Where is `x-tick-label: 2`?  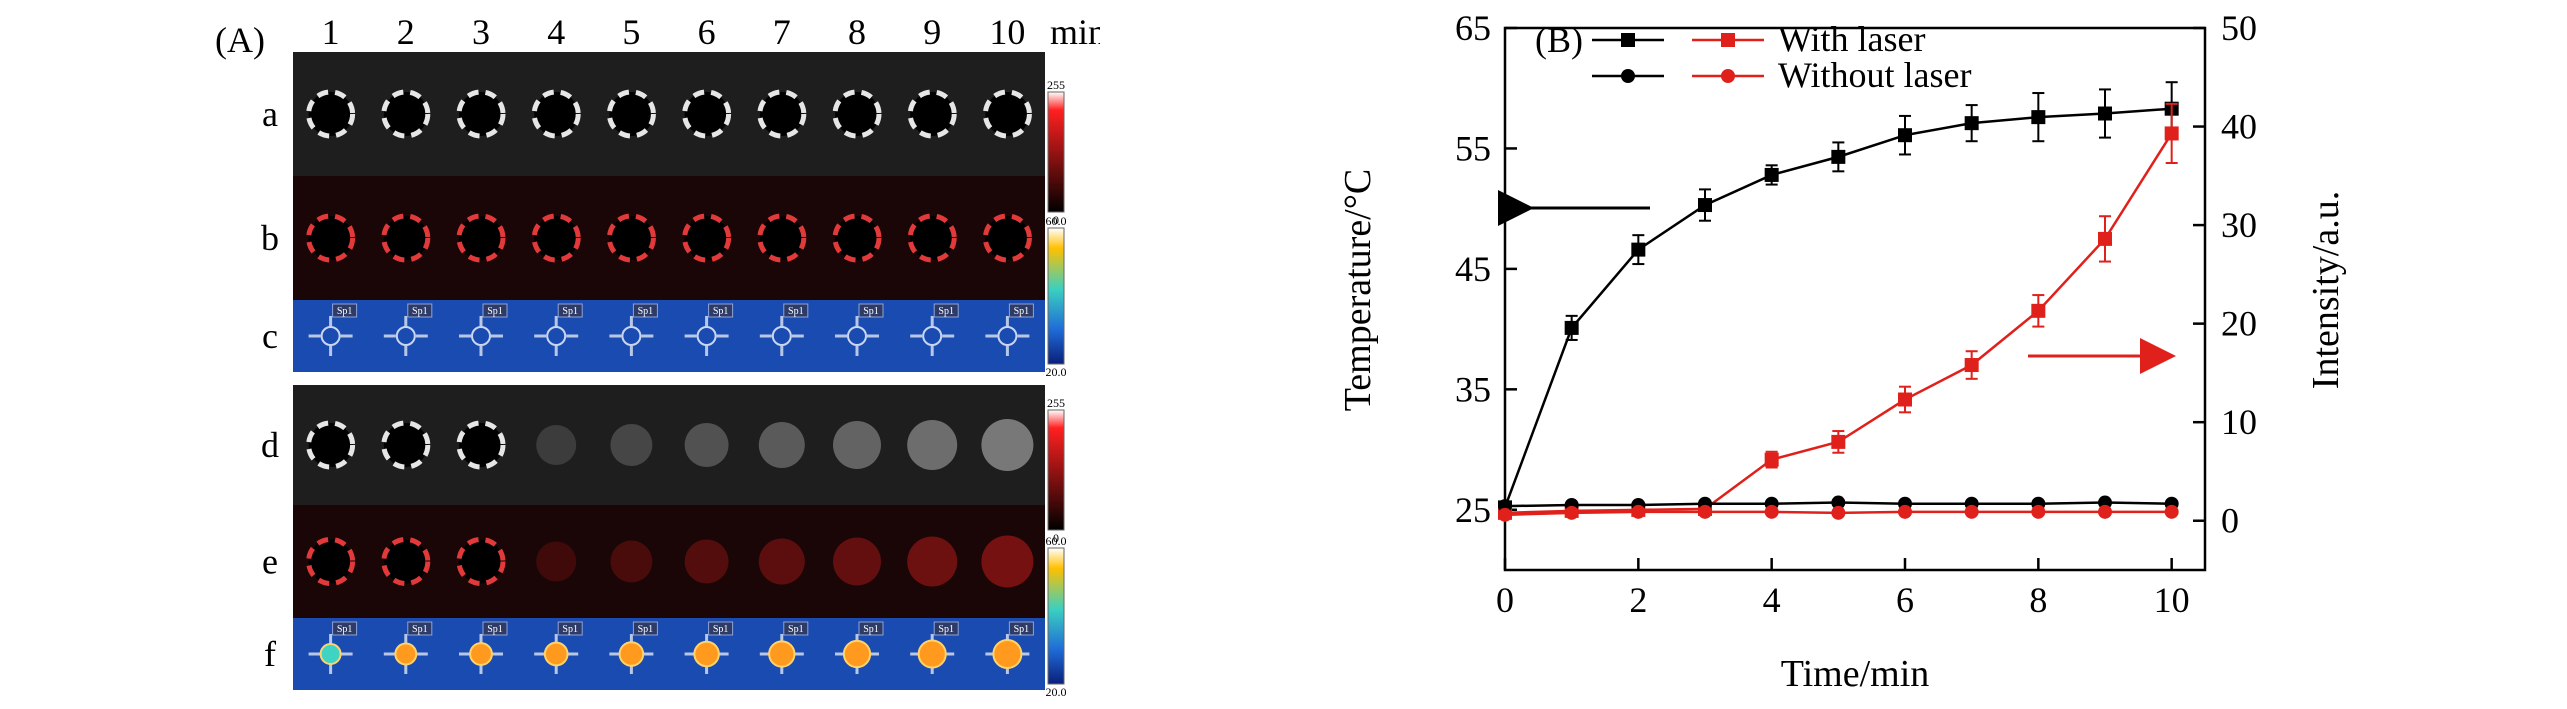 x-tick-label: 2 is located at coordinates (1638, 600).